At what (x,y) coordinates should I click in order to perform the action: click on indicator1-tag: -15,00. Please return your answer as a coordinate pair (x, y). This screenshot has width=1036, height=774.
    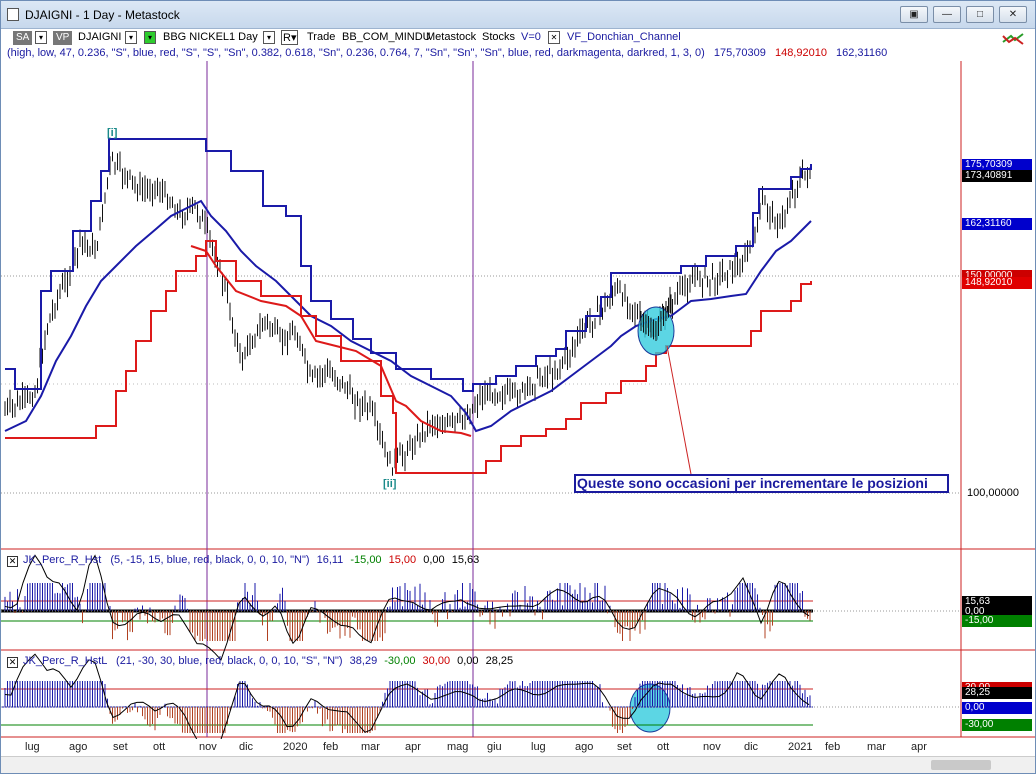
    Looking at the image, I should click on (997, 621).